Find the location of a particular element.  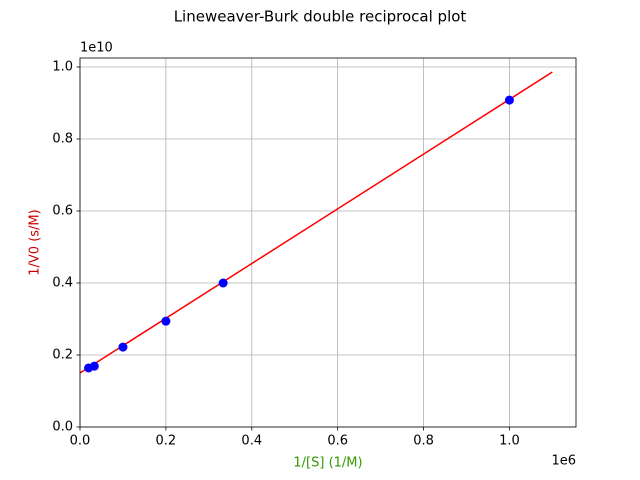

chart-title: Lineweaver-Burk double reciprocal plot is located at coordinates (320, 17).